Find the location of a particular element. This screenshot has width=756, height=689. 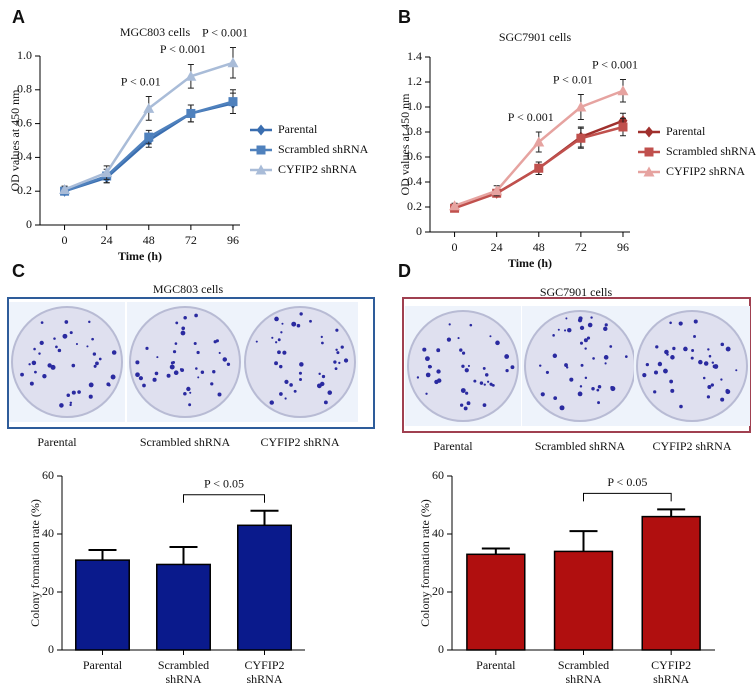

legend-label: CYFIP2 shRNA is located at coordinates (705, 171).